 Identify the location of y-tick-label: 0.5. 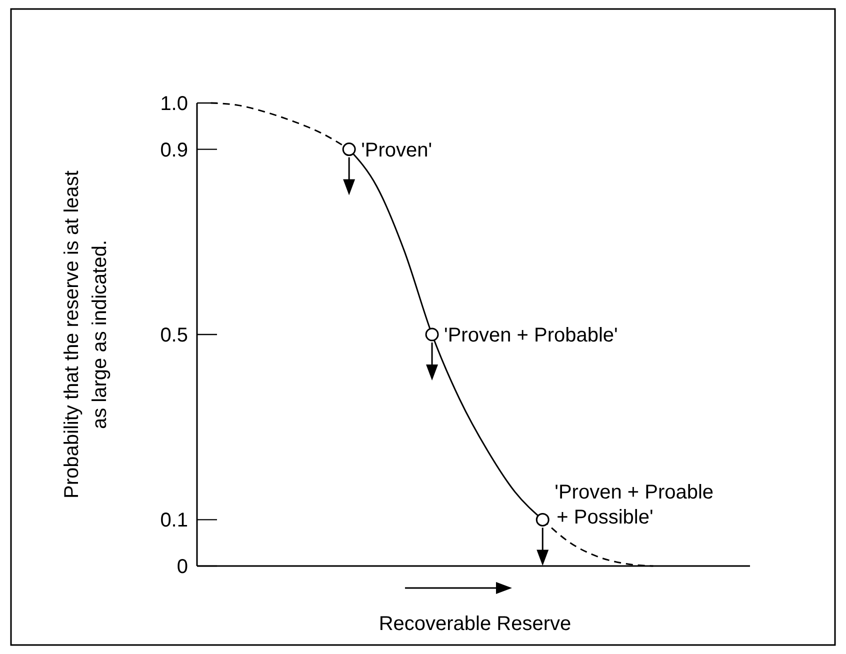
(174, 335).